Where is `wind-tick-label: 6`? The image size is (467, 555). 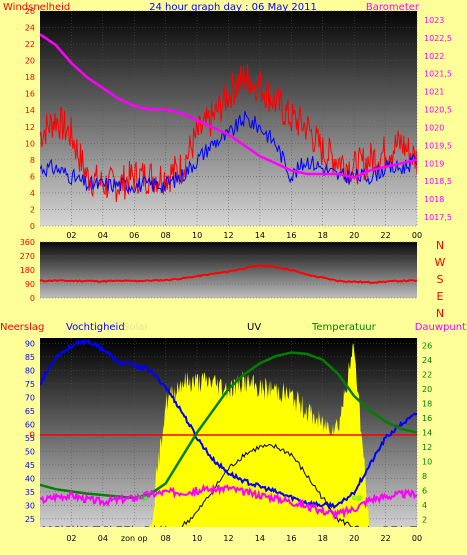 wind-tick-label: 6 is located at coordinates (32, 176).